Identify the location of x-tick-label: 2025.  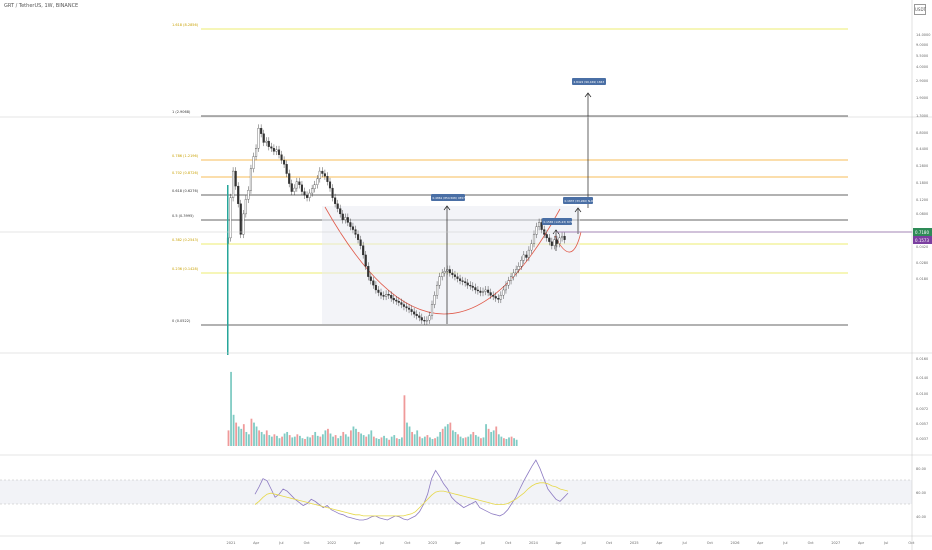
(634, 543).